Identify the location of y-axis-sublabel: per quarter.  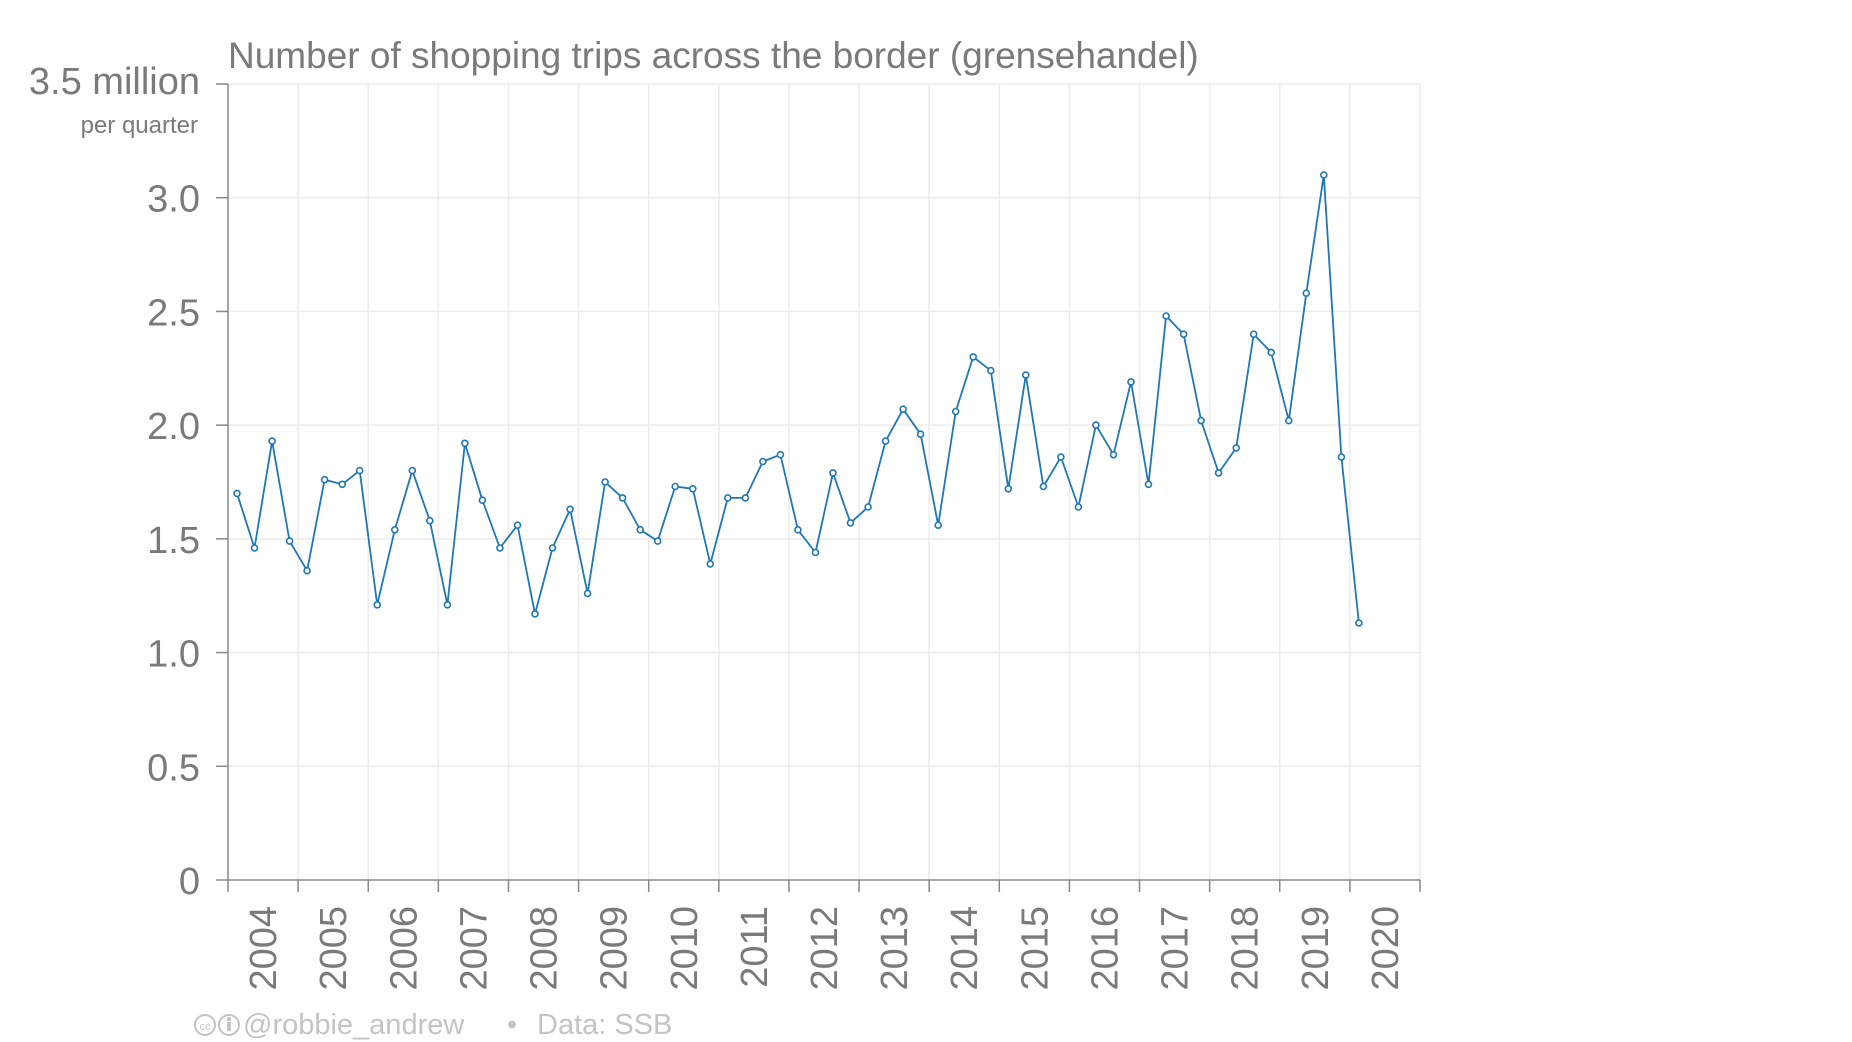
(139, 125).